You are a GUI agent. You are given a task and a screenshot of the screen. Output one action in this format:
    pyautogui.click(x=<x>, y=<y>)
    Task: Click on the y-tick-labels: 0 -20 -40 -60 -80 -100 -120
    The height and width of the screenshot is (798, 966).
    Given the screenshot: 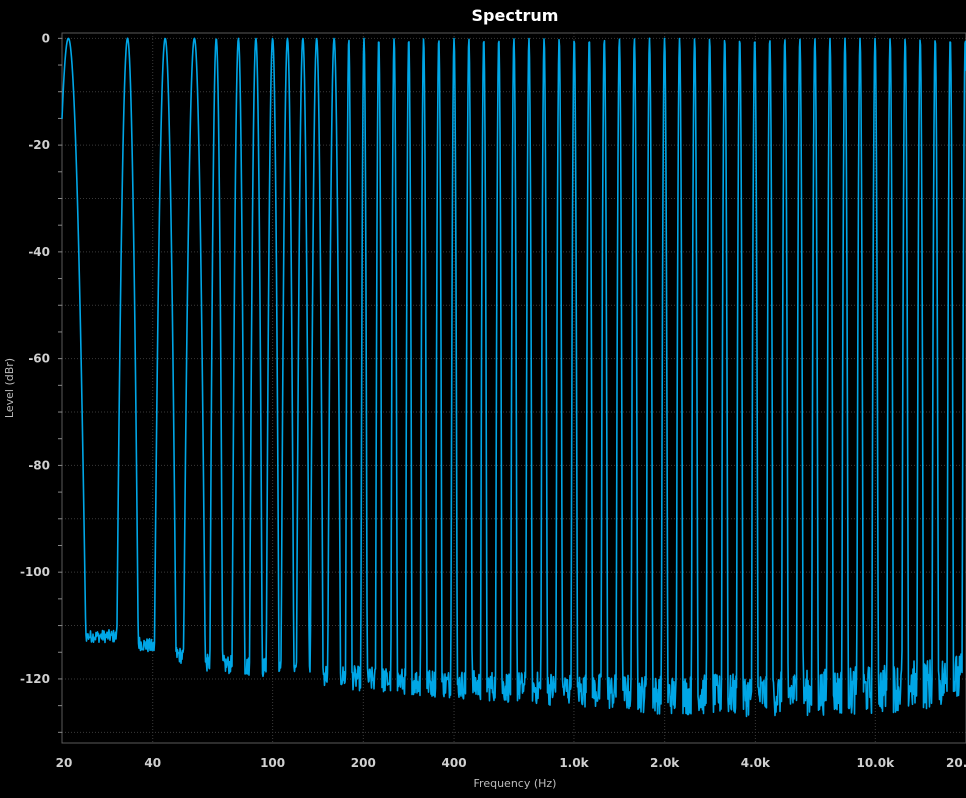 What is the action you would take?
    pyautogui.click(x=35, y=358)
    